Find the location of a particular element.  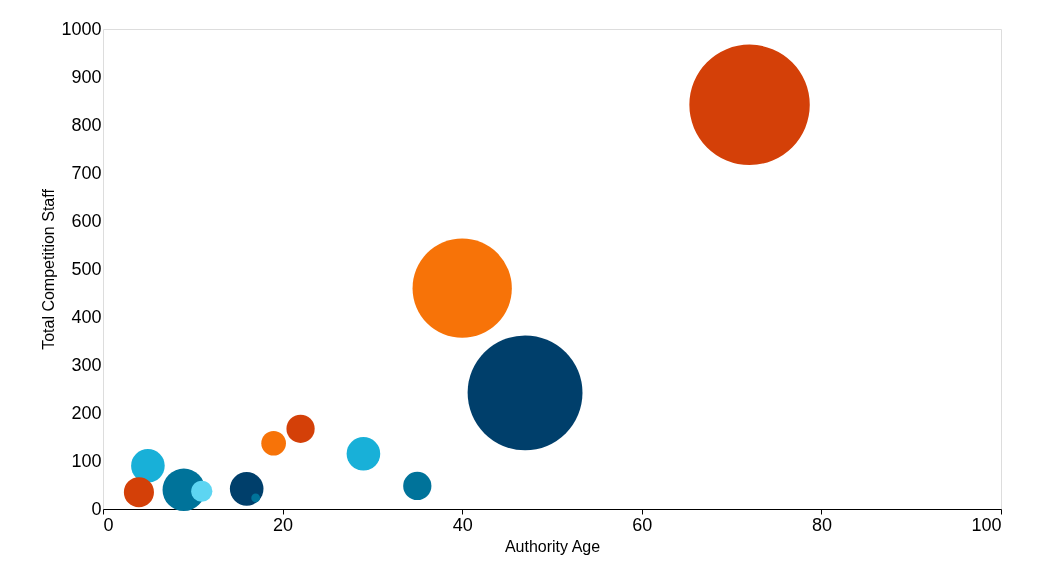

x-tick-label: 40 is located at coordinates (462, 524).